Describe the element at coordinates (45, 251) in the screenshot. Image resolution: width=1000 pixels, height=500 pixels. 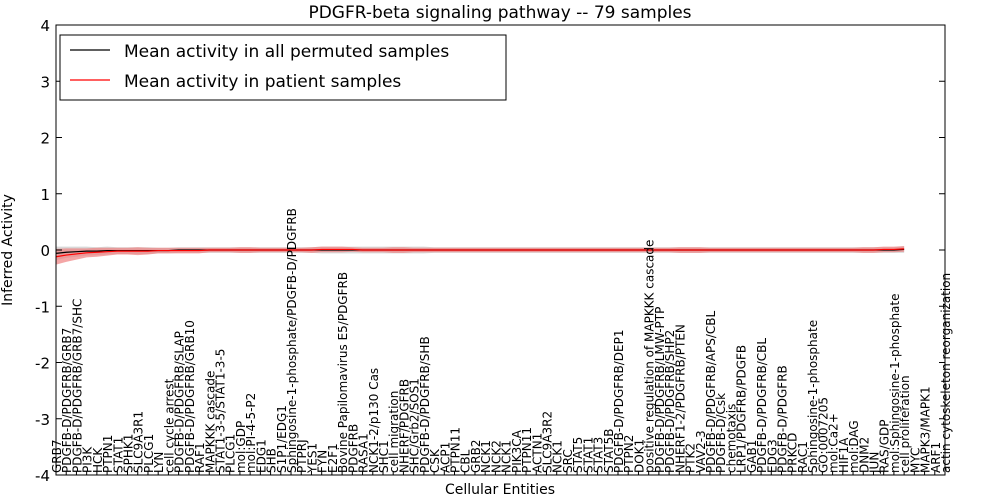
I see `y-tick-label: 0` at that location.